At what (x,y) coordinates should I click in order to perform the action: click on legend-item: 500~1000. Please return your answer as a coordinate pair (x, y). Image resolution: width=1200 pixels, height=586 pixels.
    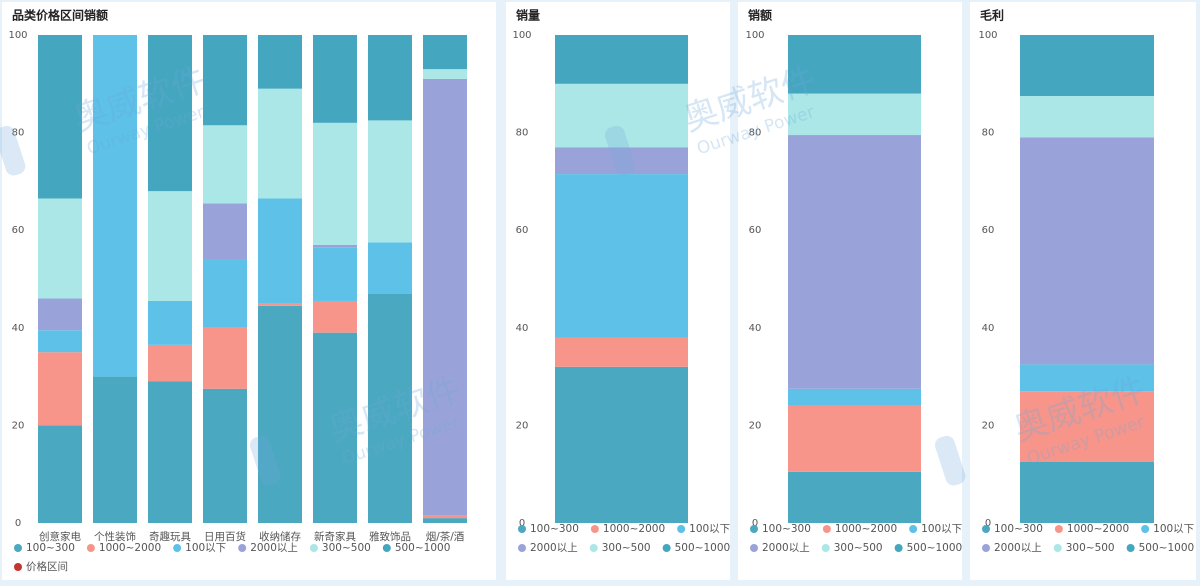
    Looking at the image, I should click on (928, 548).